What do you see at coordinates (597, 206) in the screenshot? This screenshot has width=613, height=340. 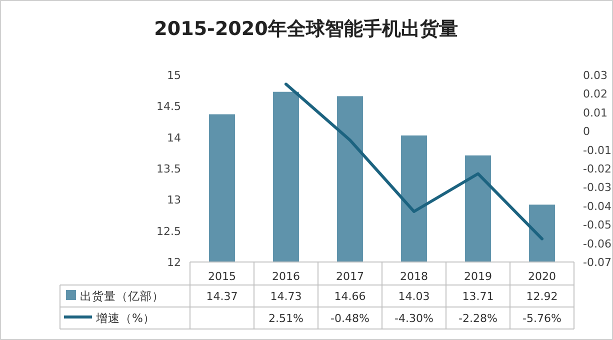 I see `y2-tick-label: -0.04` at bounding box center [597, 206].